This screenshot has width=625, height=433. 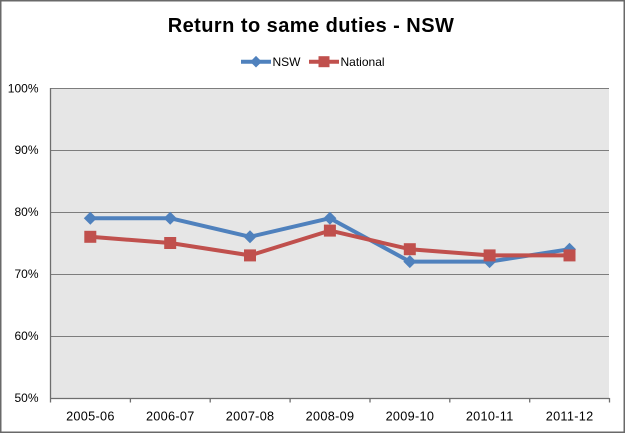 I want to click on svg-text: 50%, so click(x=26, y=398).